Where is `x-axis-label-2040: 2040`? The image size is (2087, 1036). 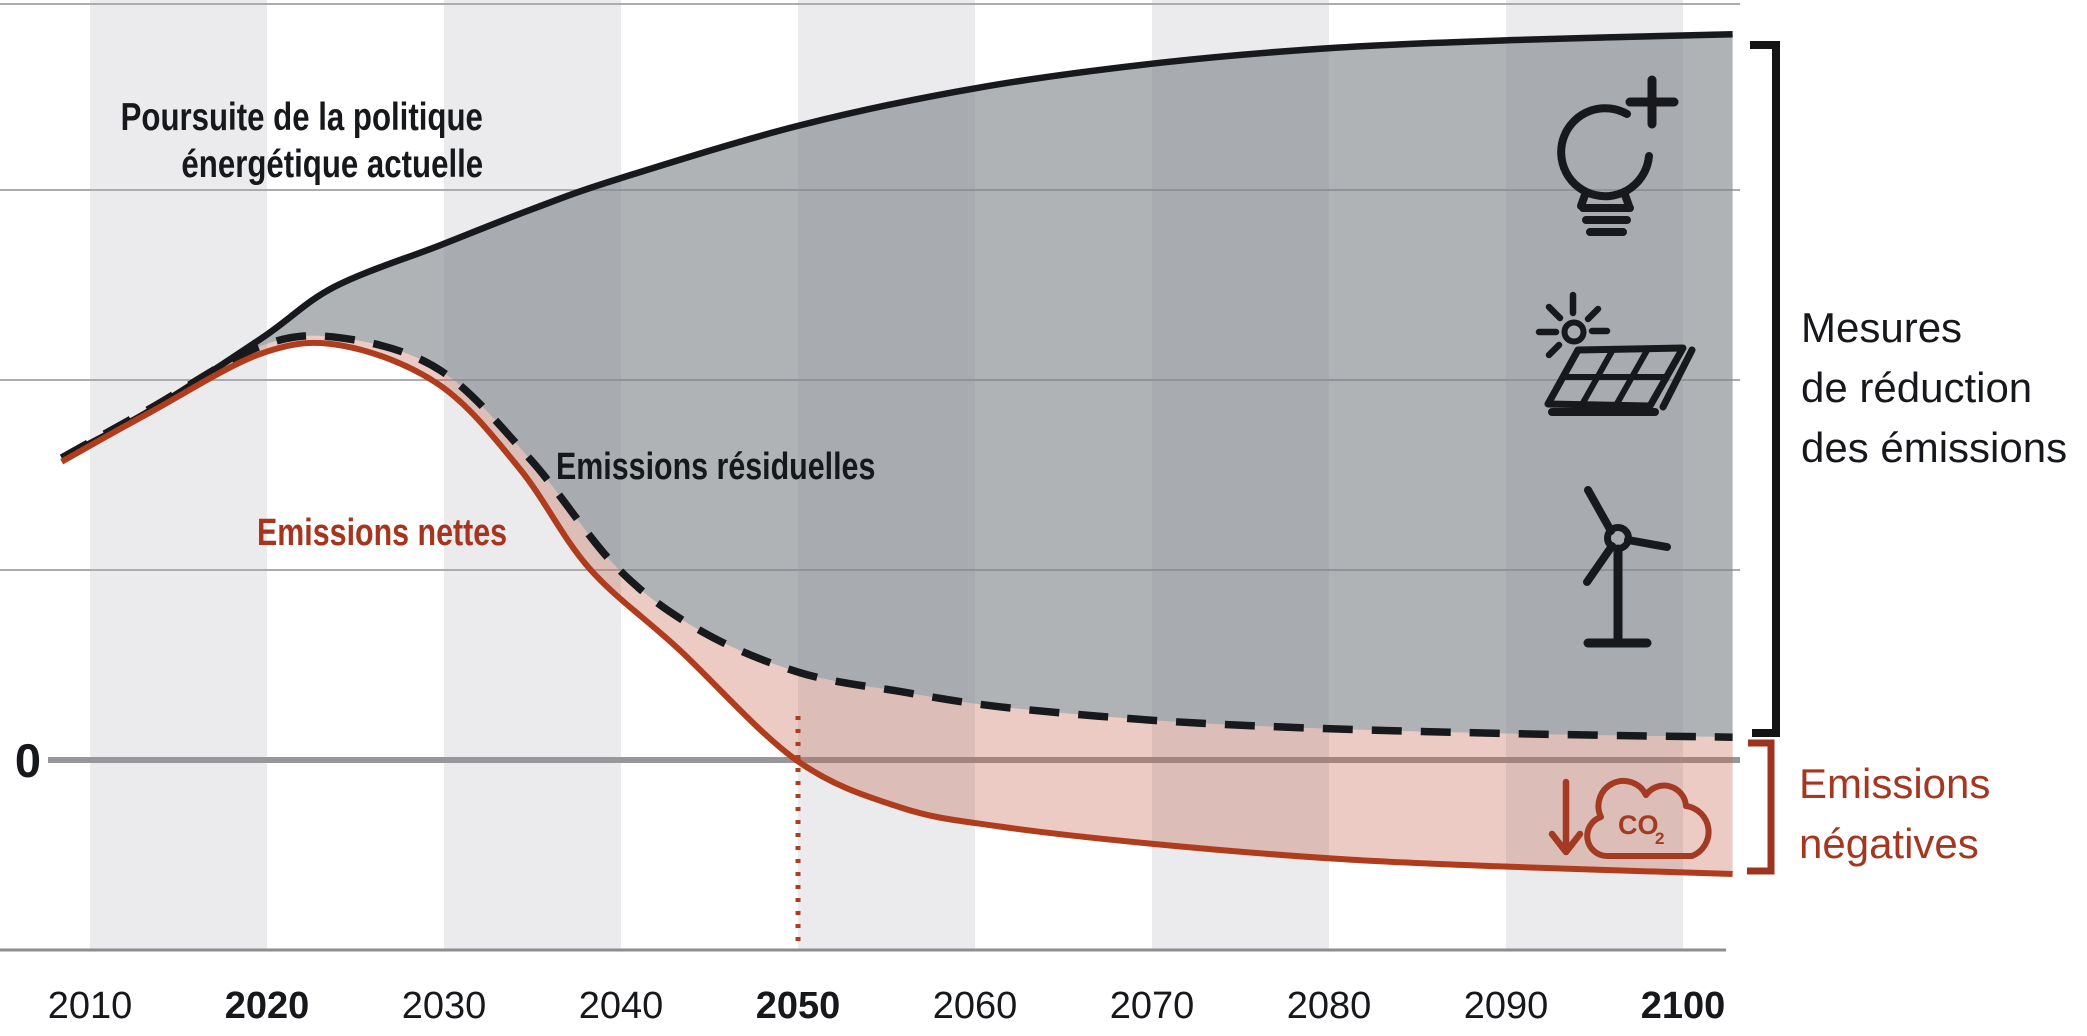 x-axis-label-2040: 2040 is located at coordinates (621, 1006).